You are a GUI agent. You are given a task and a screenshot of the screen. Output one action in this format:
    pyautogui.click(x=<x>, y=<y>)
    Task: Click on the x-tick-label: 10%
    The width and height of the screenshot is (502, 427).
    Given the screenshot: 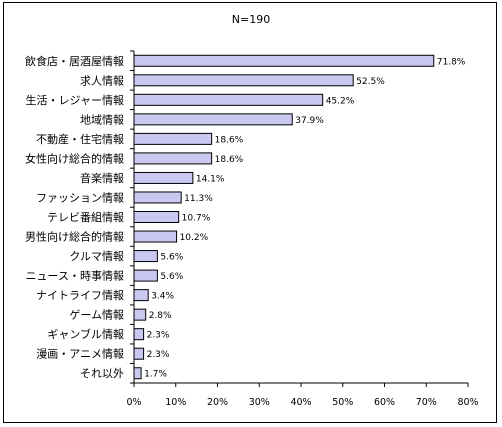 What is the action you would take?
    pyautogui.click(x=175, y=402)
    